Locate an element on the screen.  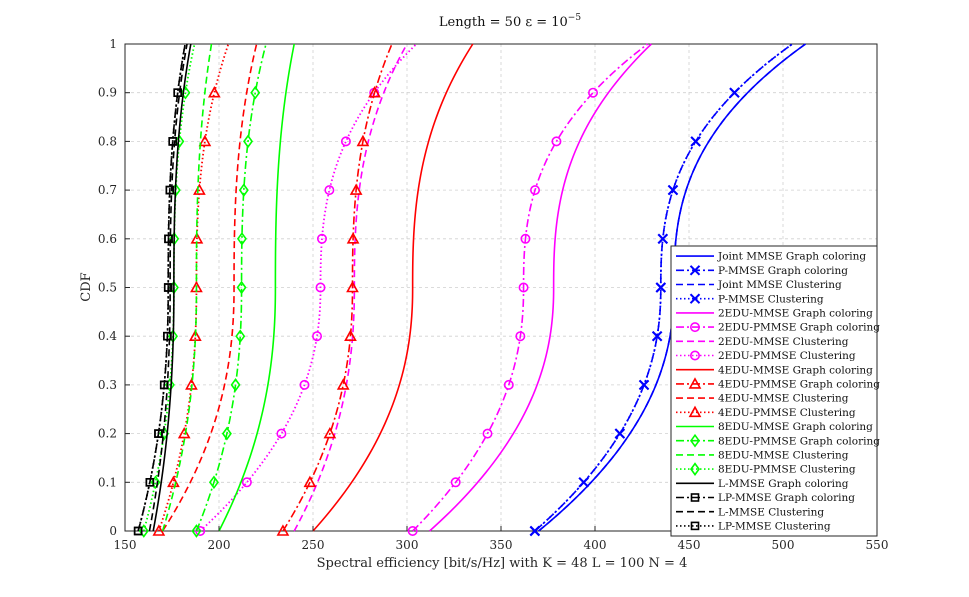
legend-label: 4EDU-PMMSE Clustering is located at coordinates (787, 413).